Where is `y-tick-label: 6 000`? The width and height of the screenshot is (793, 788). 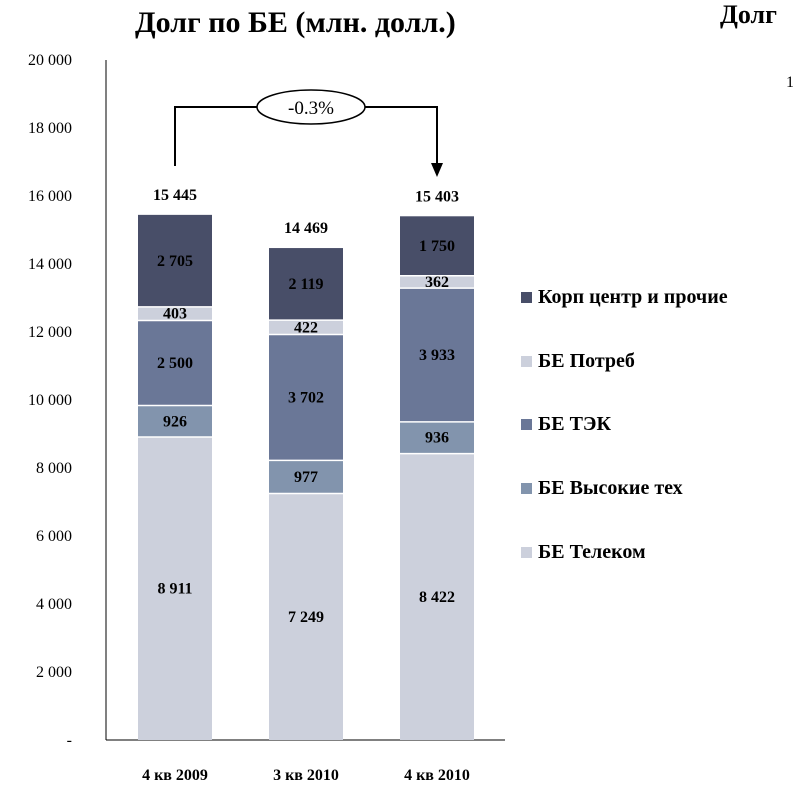
y-tick-label: 6 000 is located at coordinates (54, 536).